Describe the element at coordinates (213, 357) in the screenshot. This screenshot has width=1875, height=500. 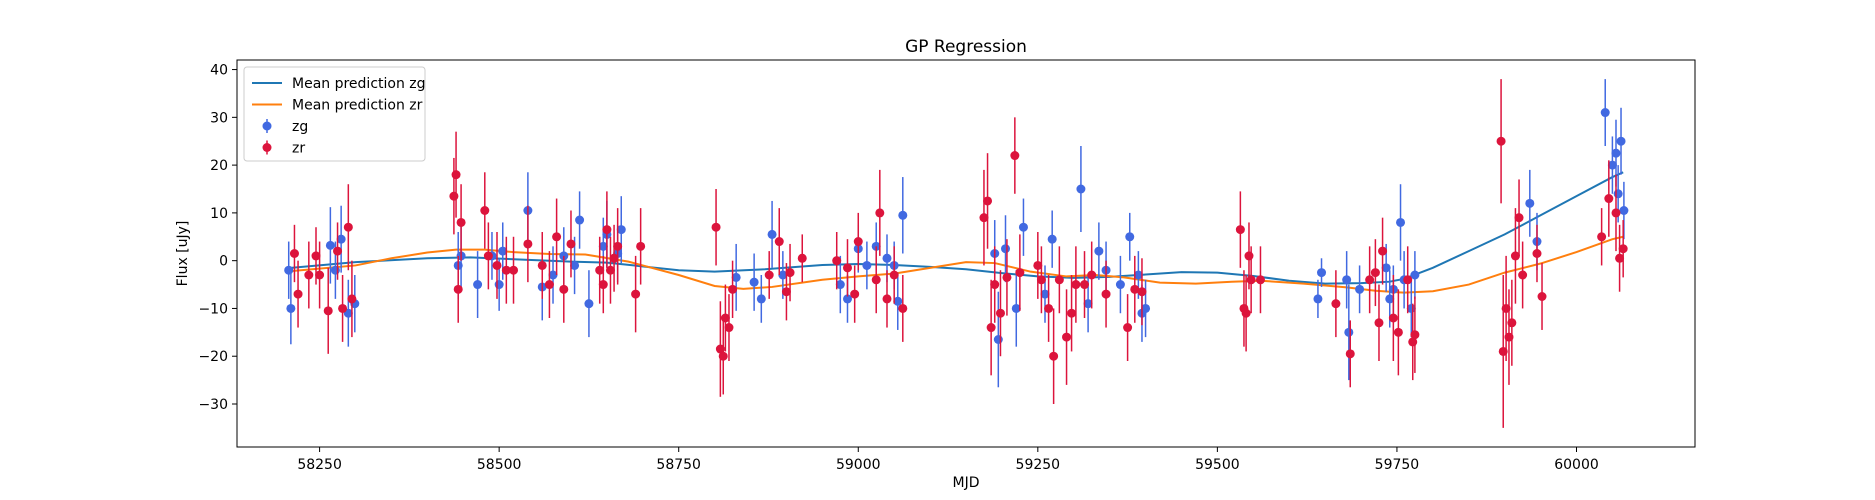
I see `y-tick-label--20: −20` at that location.